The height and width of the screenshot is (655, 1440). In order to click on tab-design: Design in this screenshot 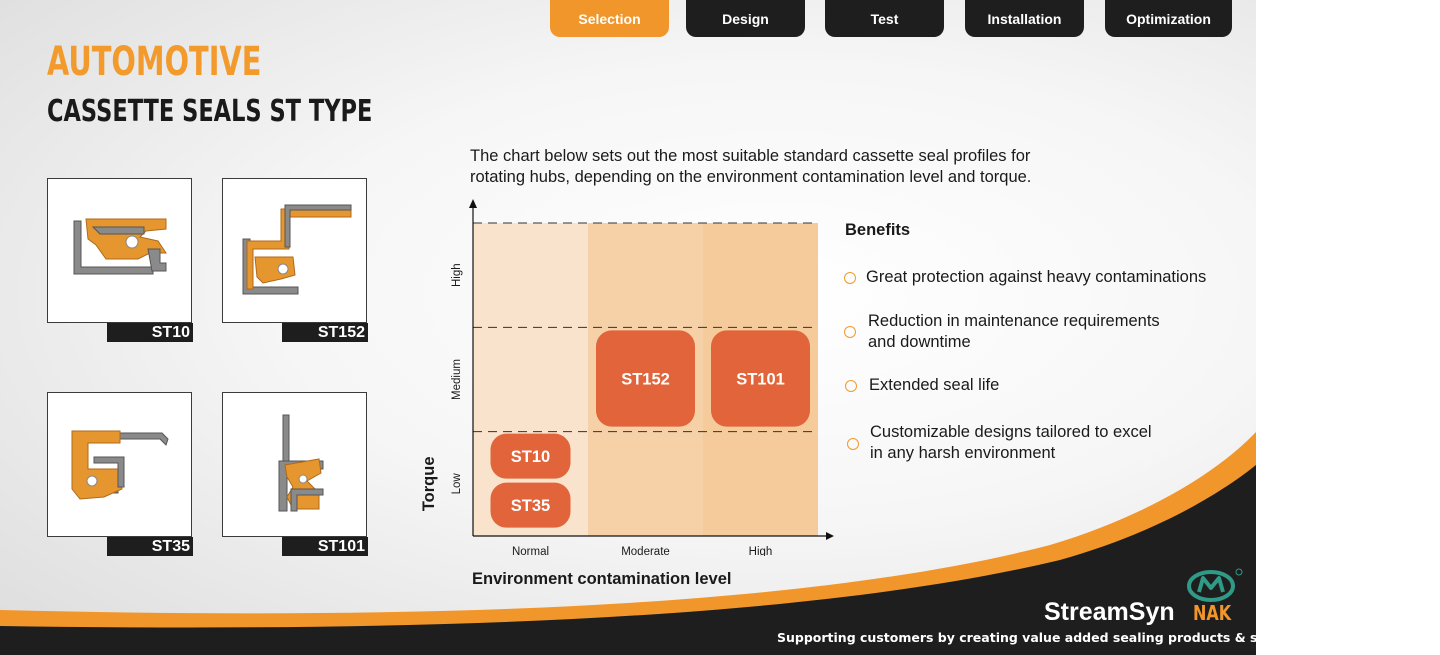, I will do `click(745, 18)`.